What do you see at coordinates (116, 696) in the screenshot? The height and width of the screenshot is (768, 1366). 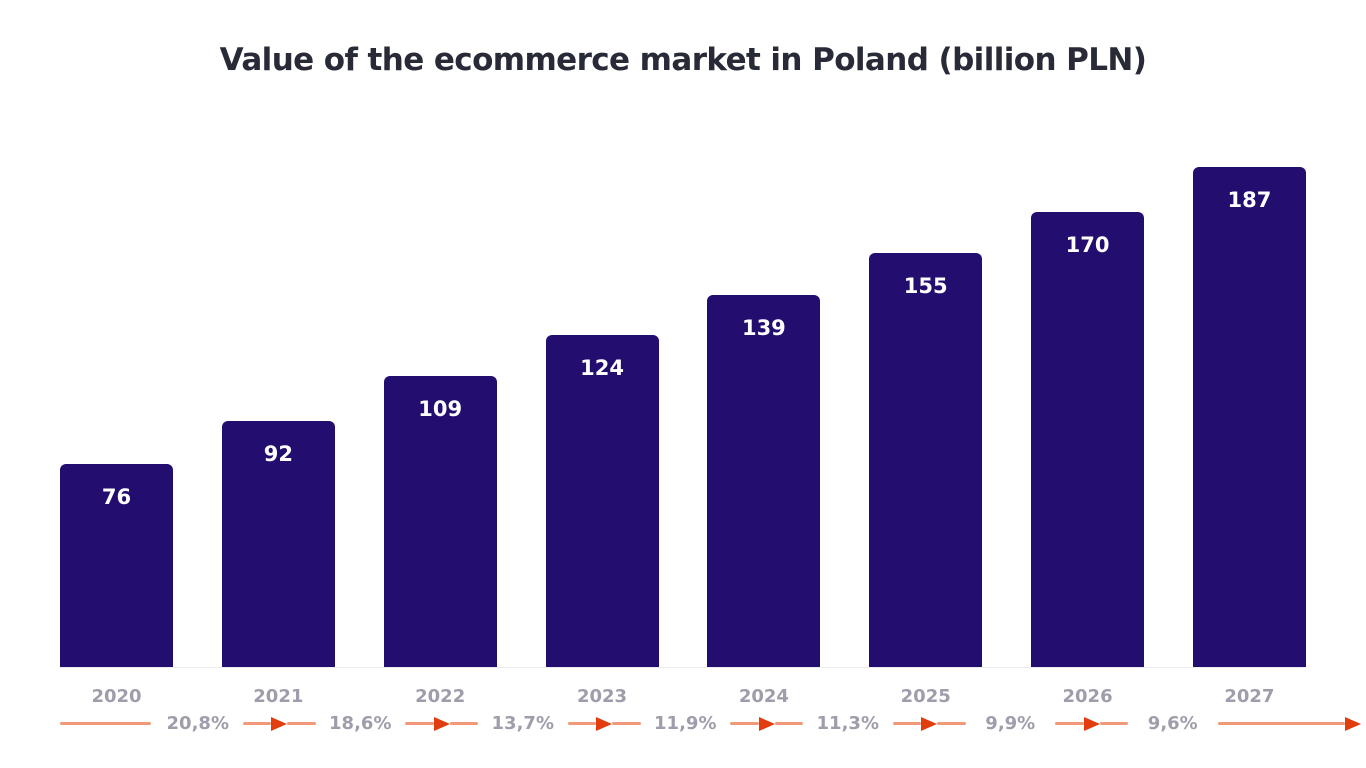 I see `x-tick-label-2020: 2020` at bounding box center [116, 696].